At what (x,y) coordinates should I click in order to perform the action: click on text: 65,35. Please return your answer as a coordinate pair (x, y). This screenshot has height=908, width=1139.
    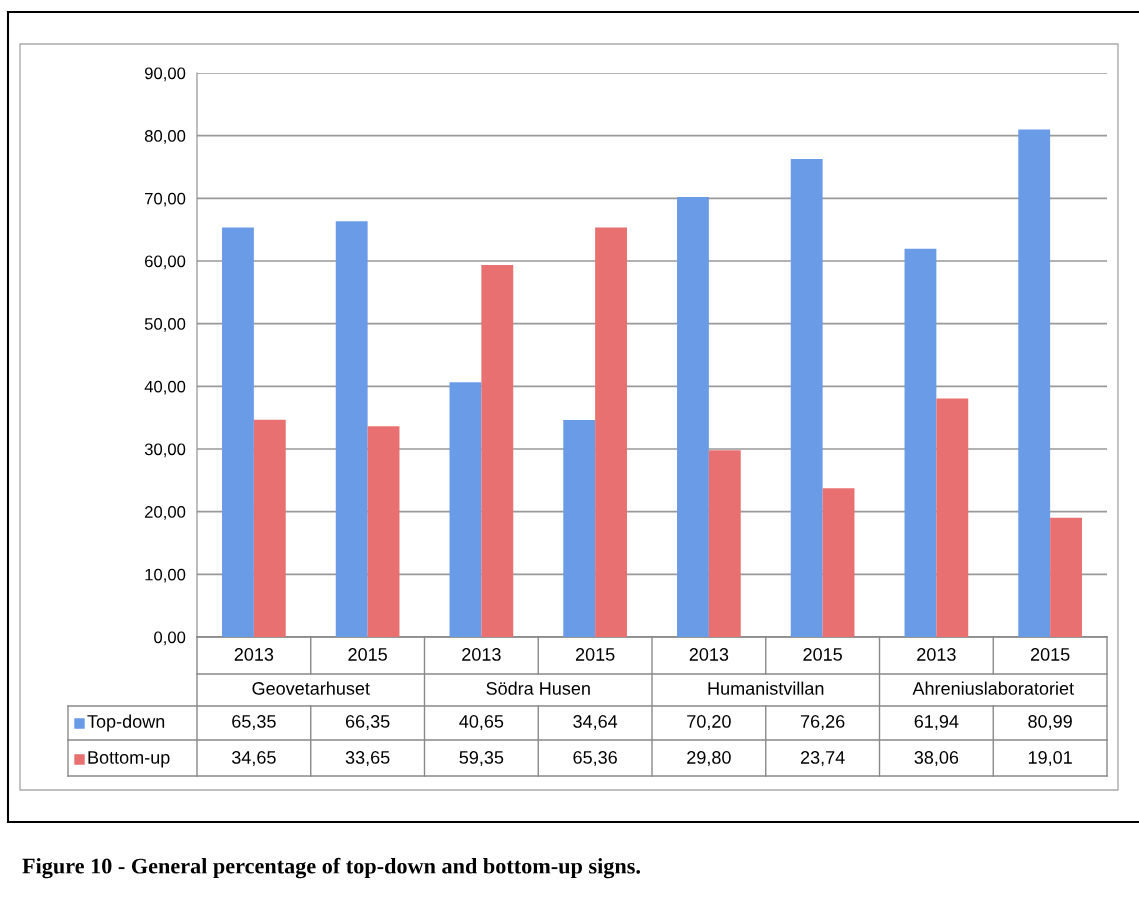
    Looking at the image, I should click on (254, 722).